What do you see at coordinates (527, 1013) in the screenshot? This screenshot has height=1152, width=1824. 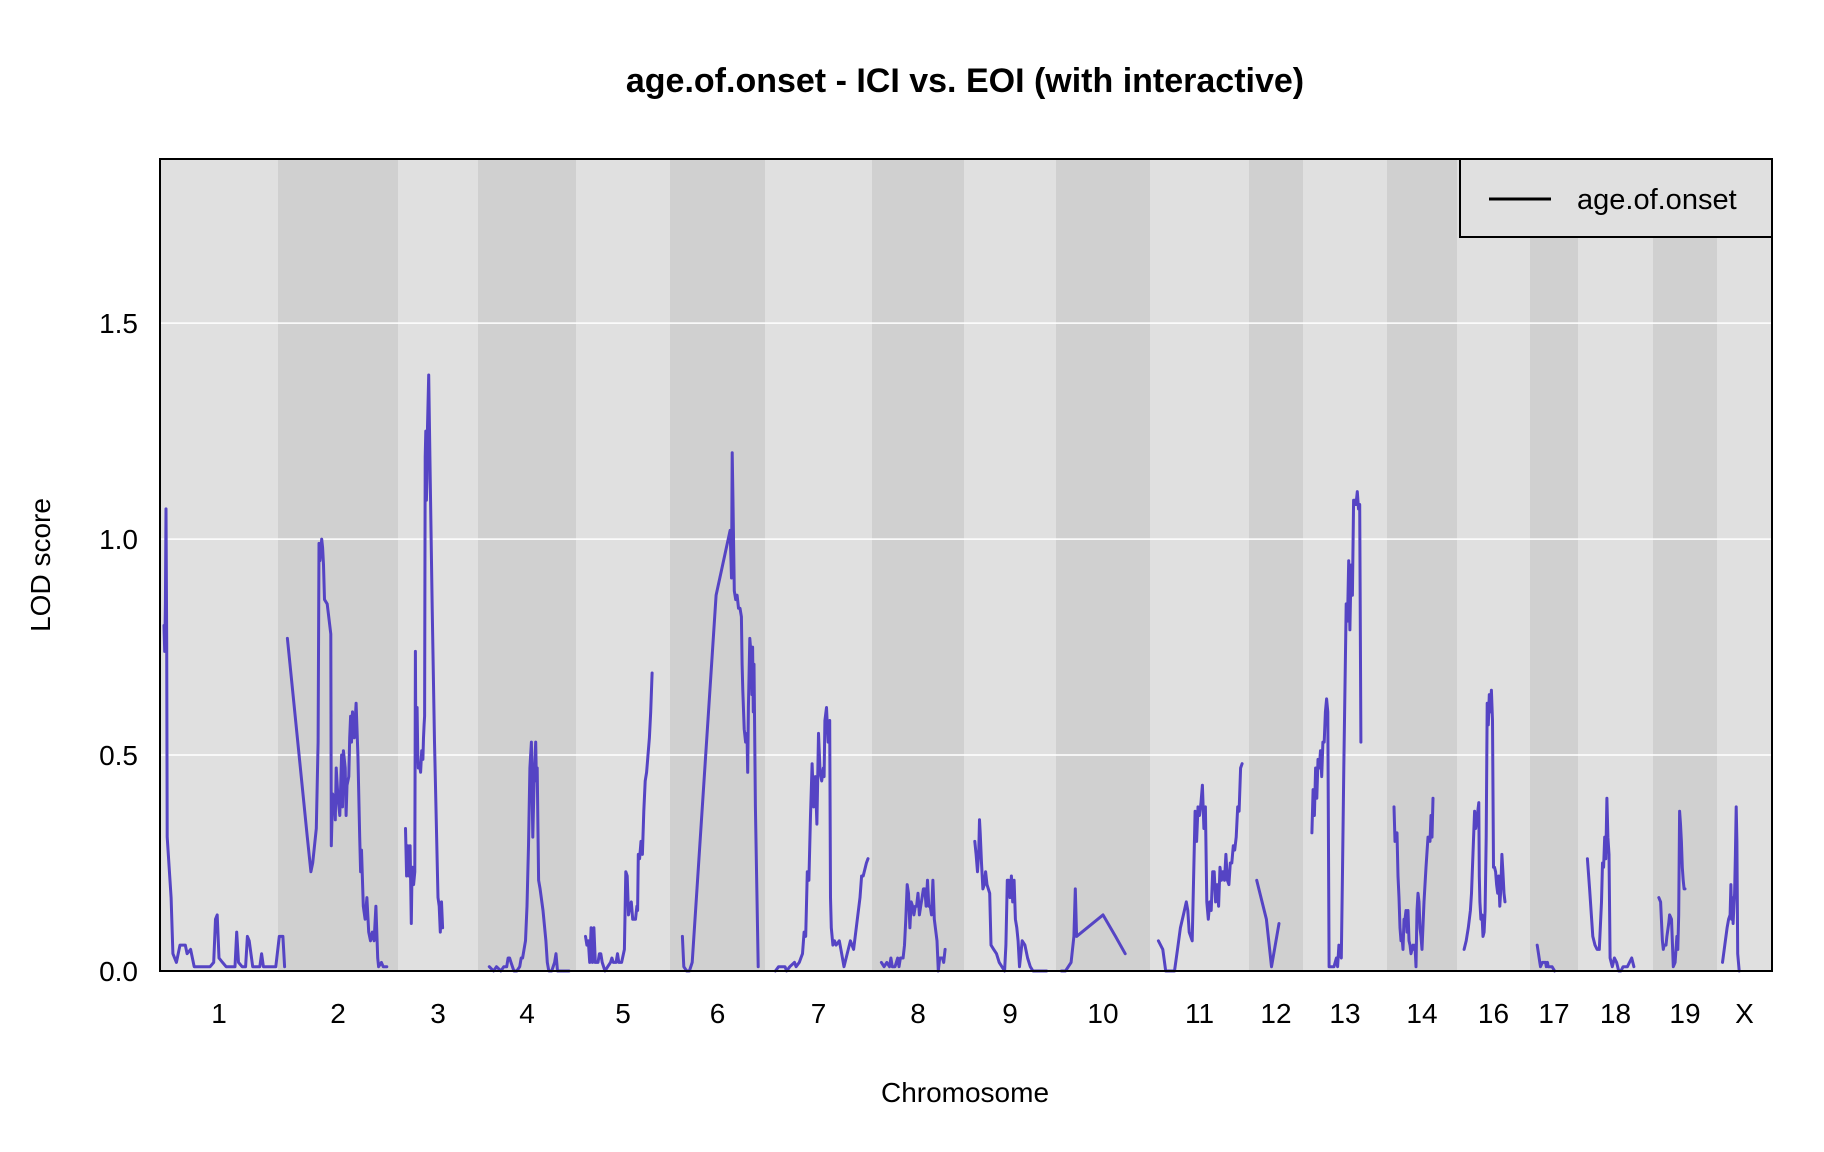 I see `x-tick-label: 4` at bounding box center [527, 1013].